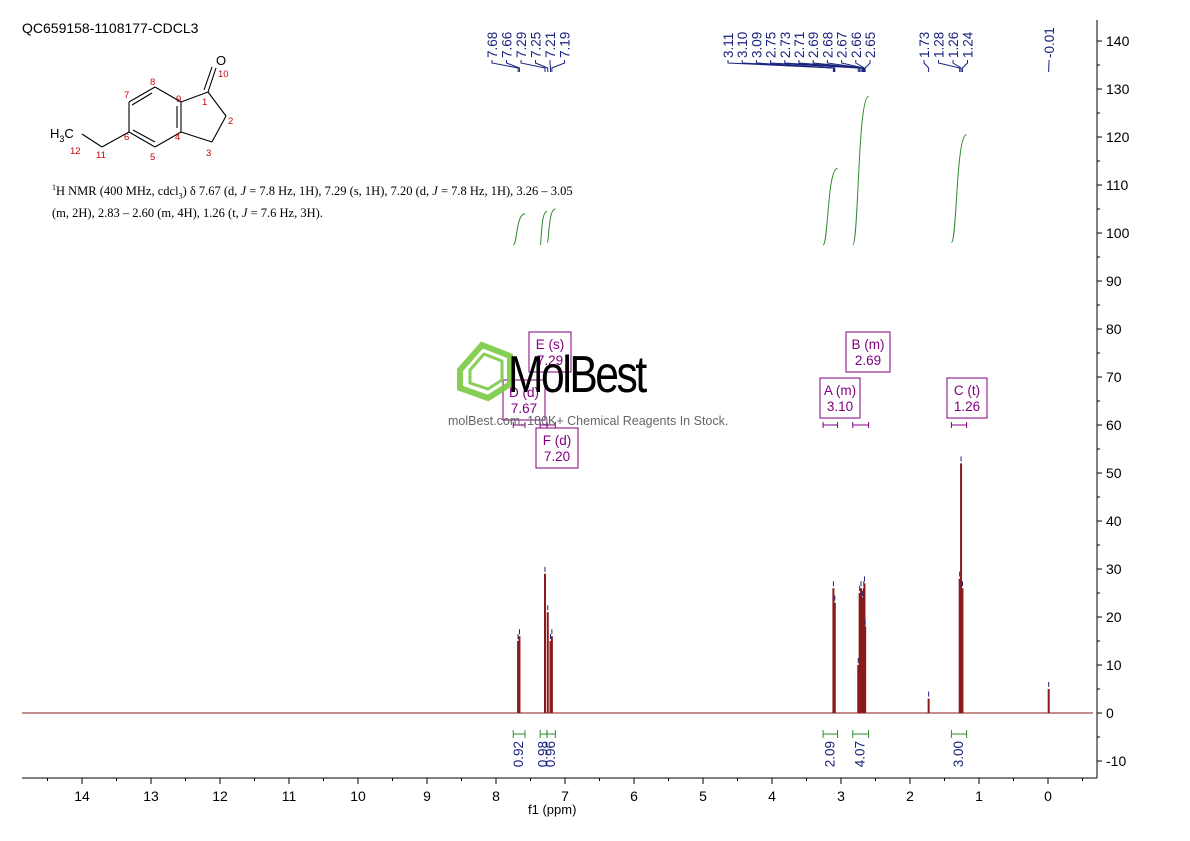  Describe the element at coordinates (799, 45) in the screenshot. I see `peak-label: 2.71` at that location.